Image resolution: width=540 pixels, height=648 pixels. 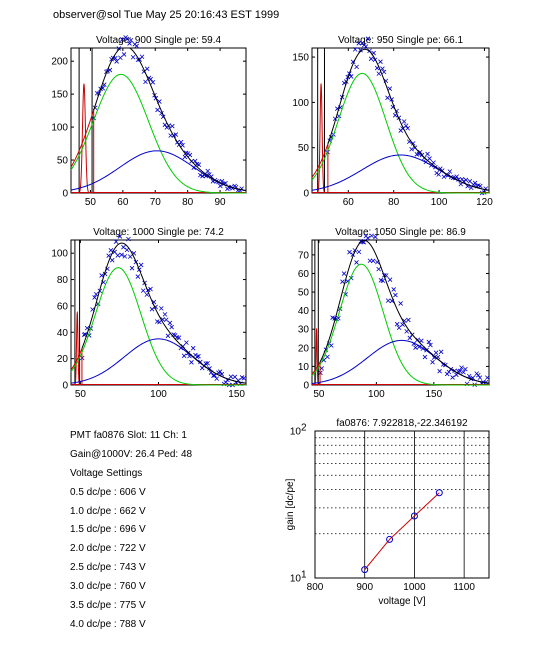 I want to click on axes-box, so click(x=402, y=504).